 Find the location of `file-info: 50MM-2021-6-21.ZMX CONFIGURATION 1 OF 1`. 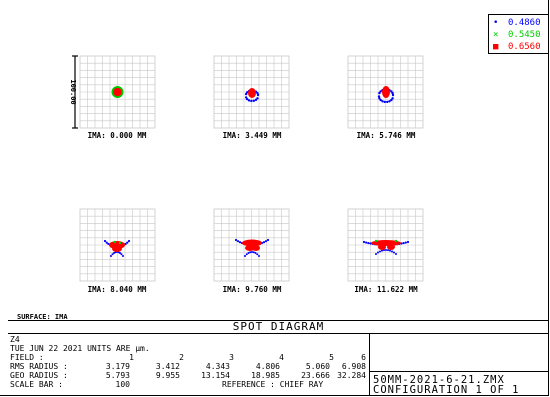

file-info: 50MM-2021-6-21.ZMX CONFIGURATION 1 OF 1 is located at coordinates (459, 383).